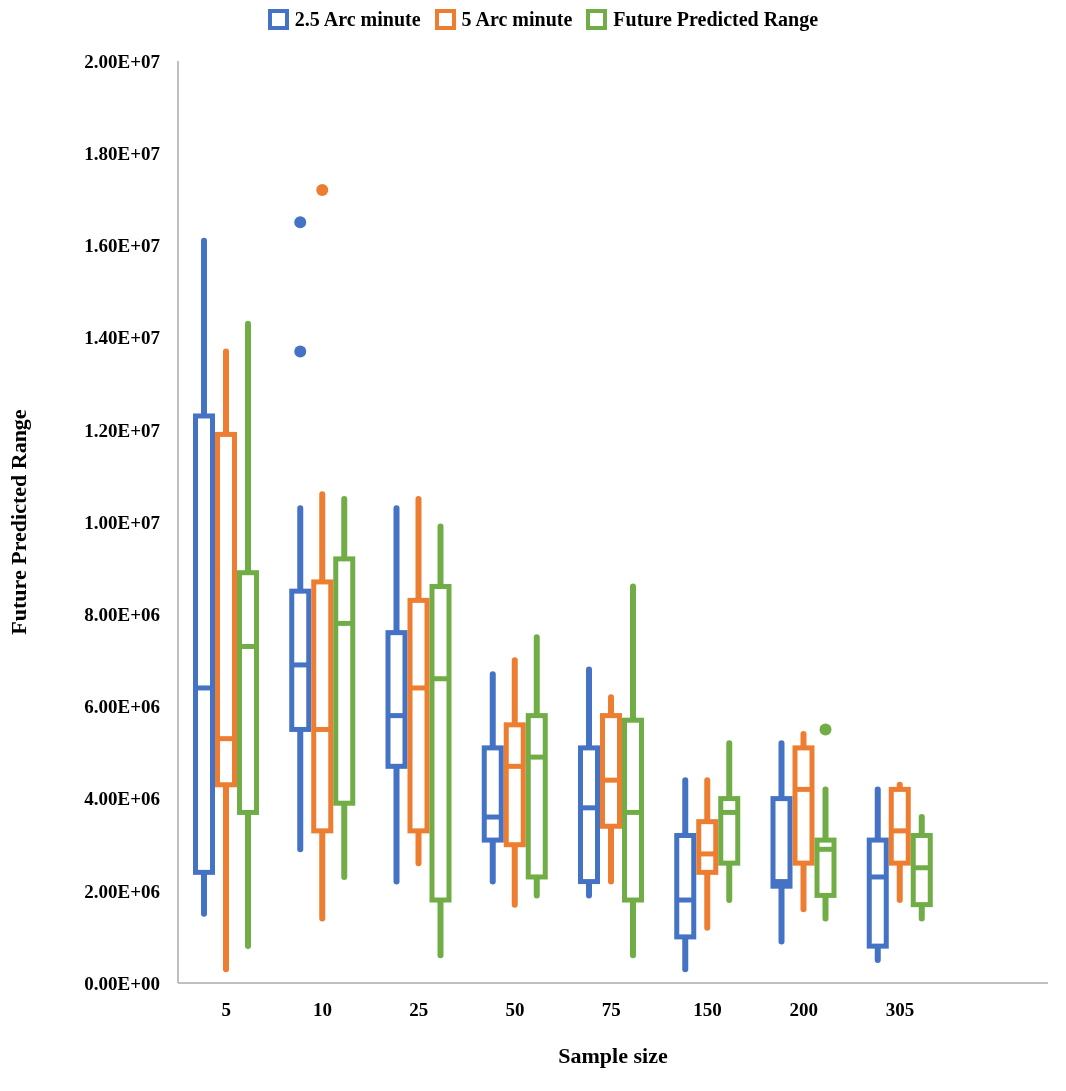 The width and height of the screenshot is (1066, 1091). Describe the element at coordinates (613, 1055) in the screenshot. I see `x-axis-title: Sample size` at that location.